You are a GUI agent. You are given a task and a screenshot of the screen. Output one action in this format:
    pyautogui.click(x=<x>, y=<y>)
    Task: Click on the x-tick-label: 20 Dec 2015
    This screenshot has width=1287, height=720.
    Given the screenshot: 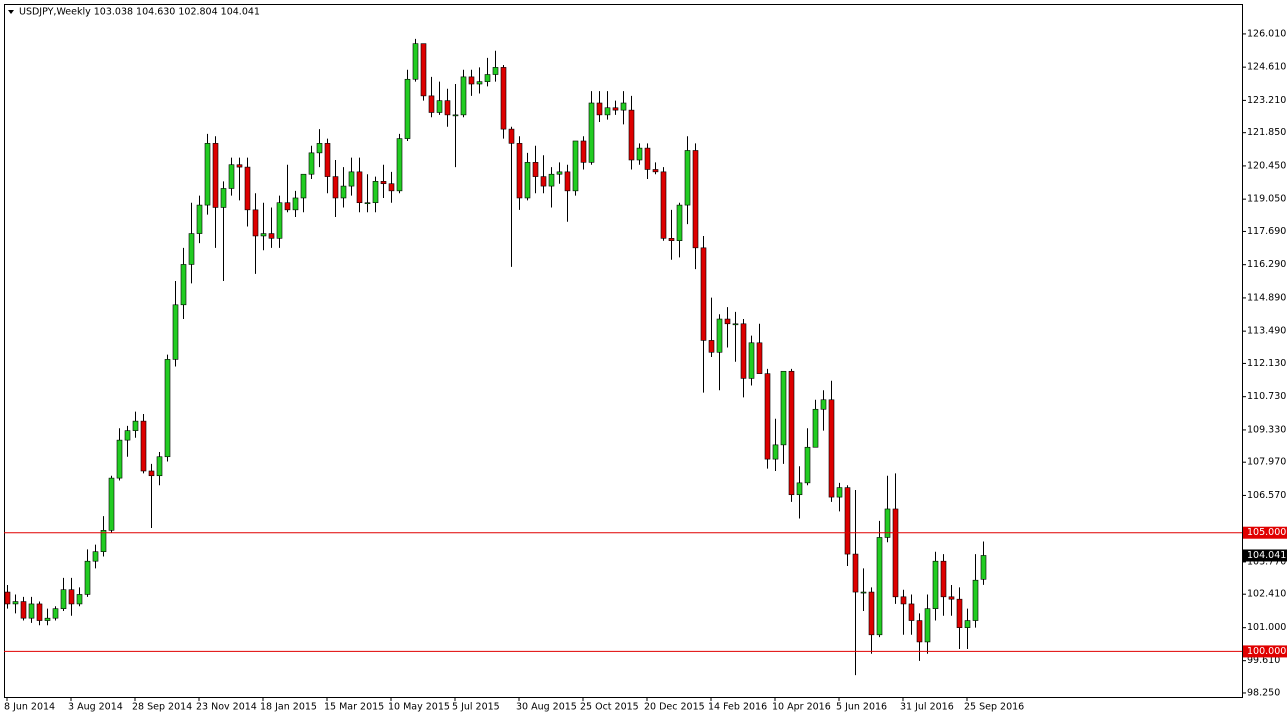 What is the action you would take?
    pyautogui.click(x=674, y=707)
    